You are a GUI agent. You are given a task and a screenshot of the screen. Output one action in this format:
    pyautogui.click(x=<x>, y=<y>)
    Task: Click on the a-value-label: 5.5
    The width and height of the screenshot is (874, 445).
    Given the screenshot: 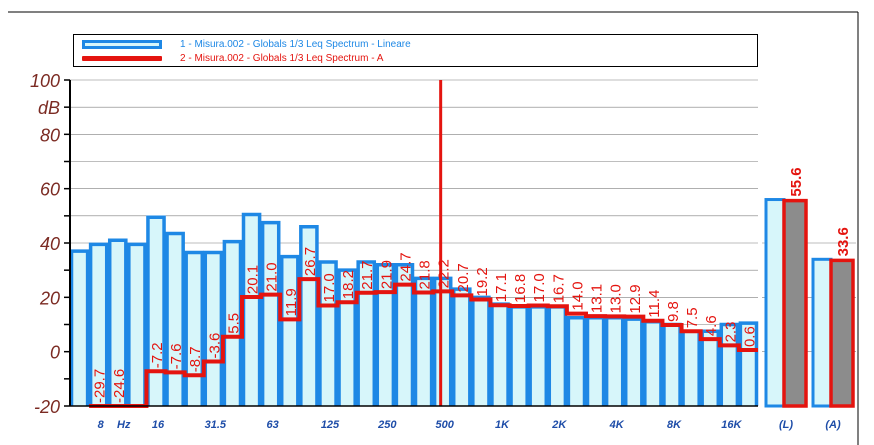 What is the action you would take?
    pyautogui.click(x=233, y=323)
    